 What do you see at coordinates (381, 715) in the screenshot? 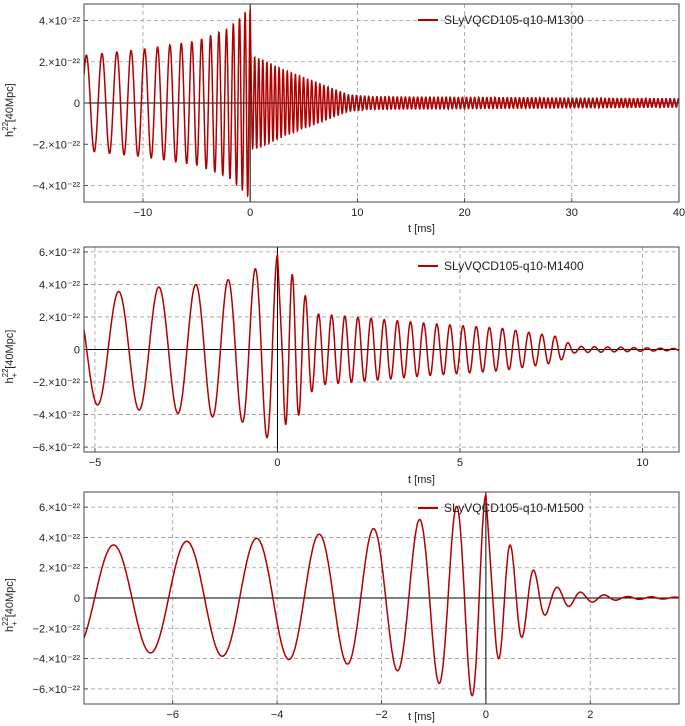
I see `x-tick-label: −2` at bounding box center [381, 715].